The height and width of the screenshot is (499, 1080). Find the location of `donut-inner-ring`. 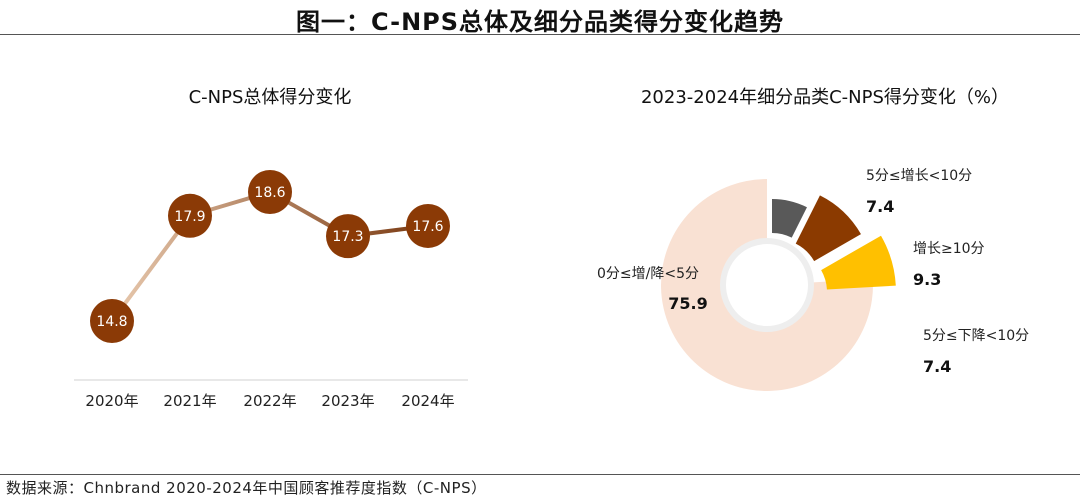

donut-inner-ring is located at coordinates (767, 285).